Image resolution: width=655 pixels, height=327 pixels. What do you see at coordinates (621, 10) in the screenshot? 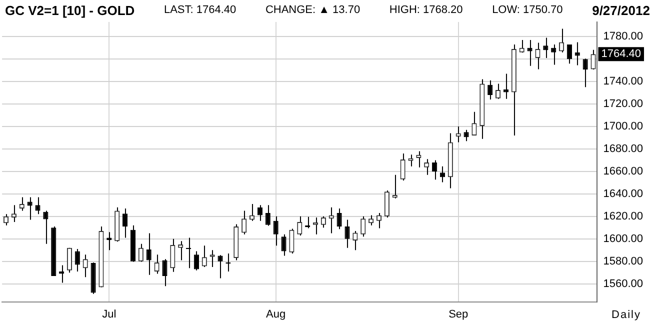
I see `text: 9/27/2012` at bounding box center [621, 10].